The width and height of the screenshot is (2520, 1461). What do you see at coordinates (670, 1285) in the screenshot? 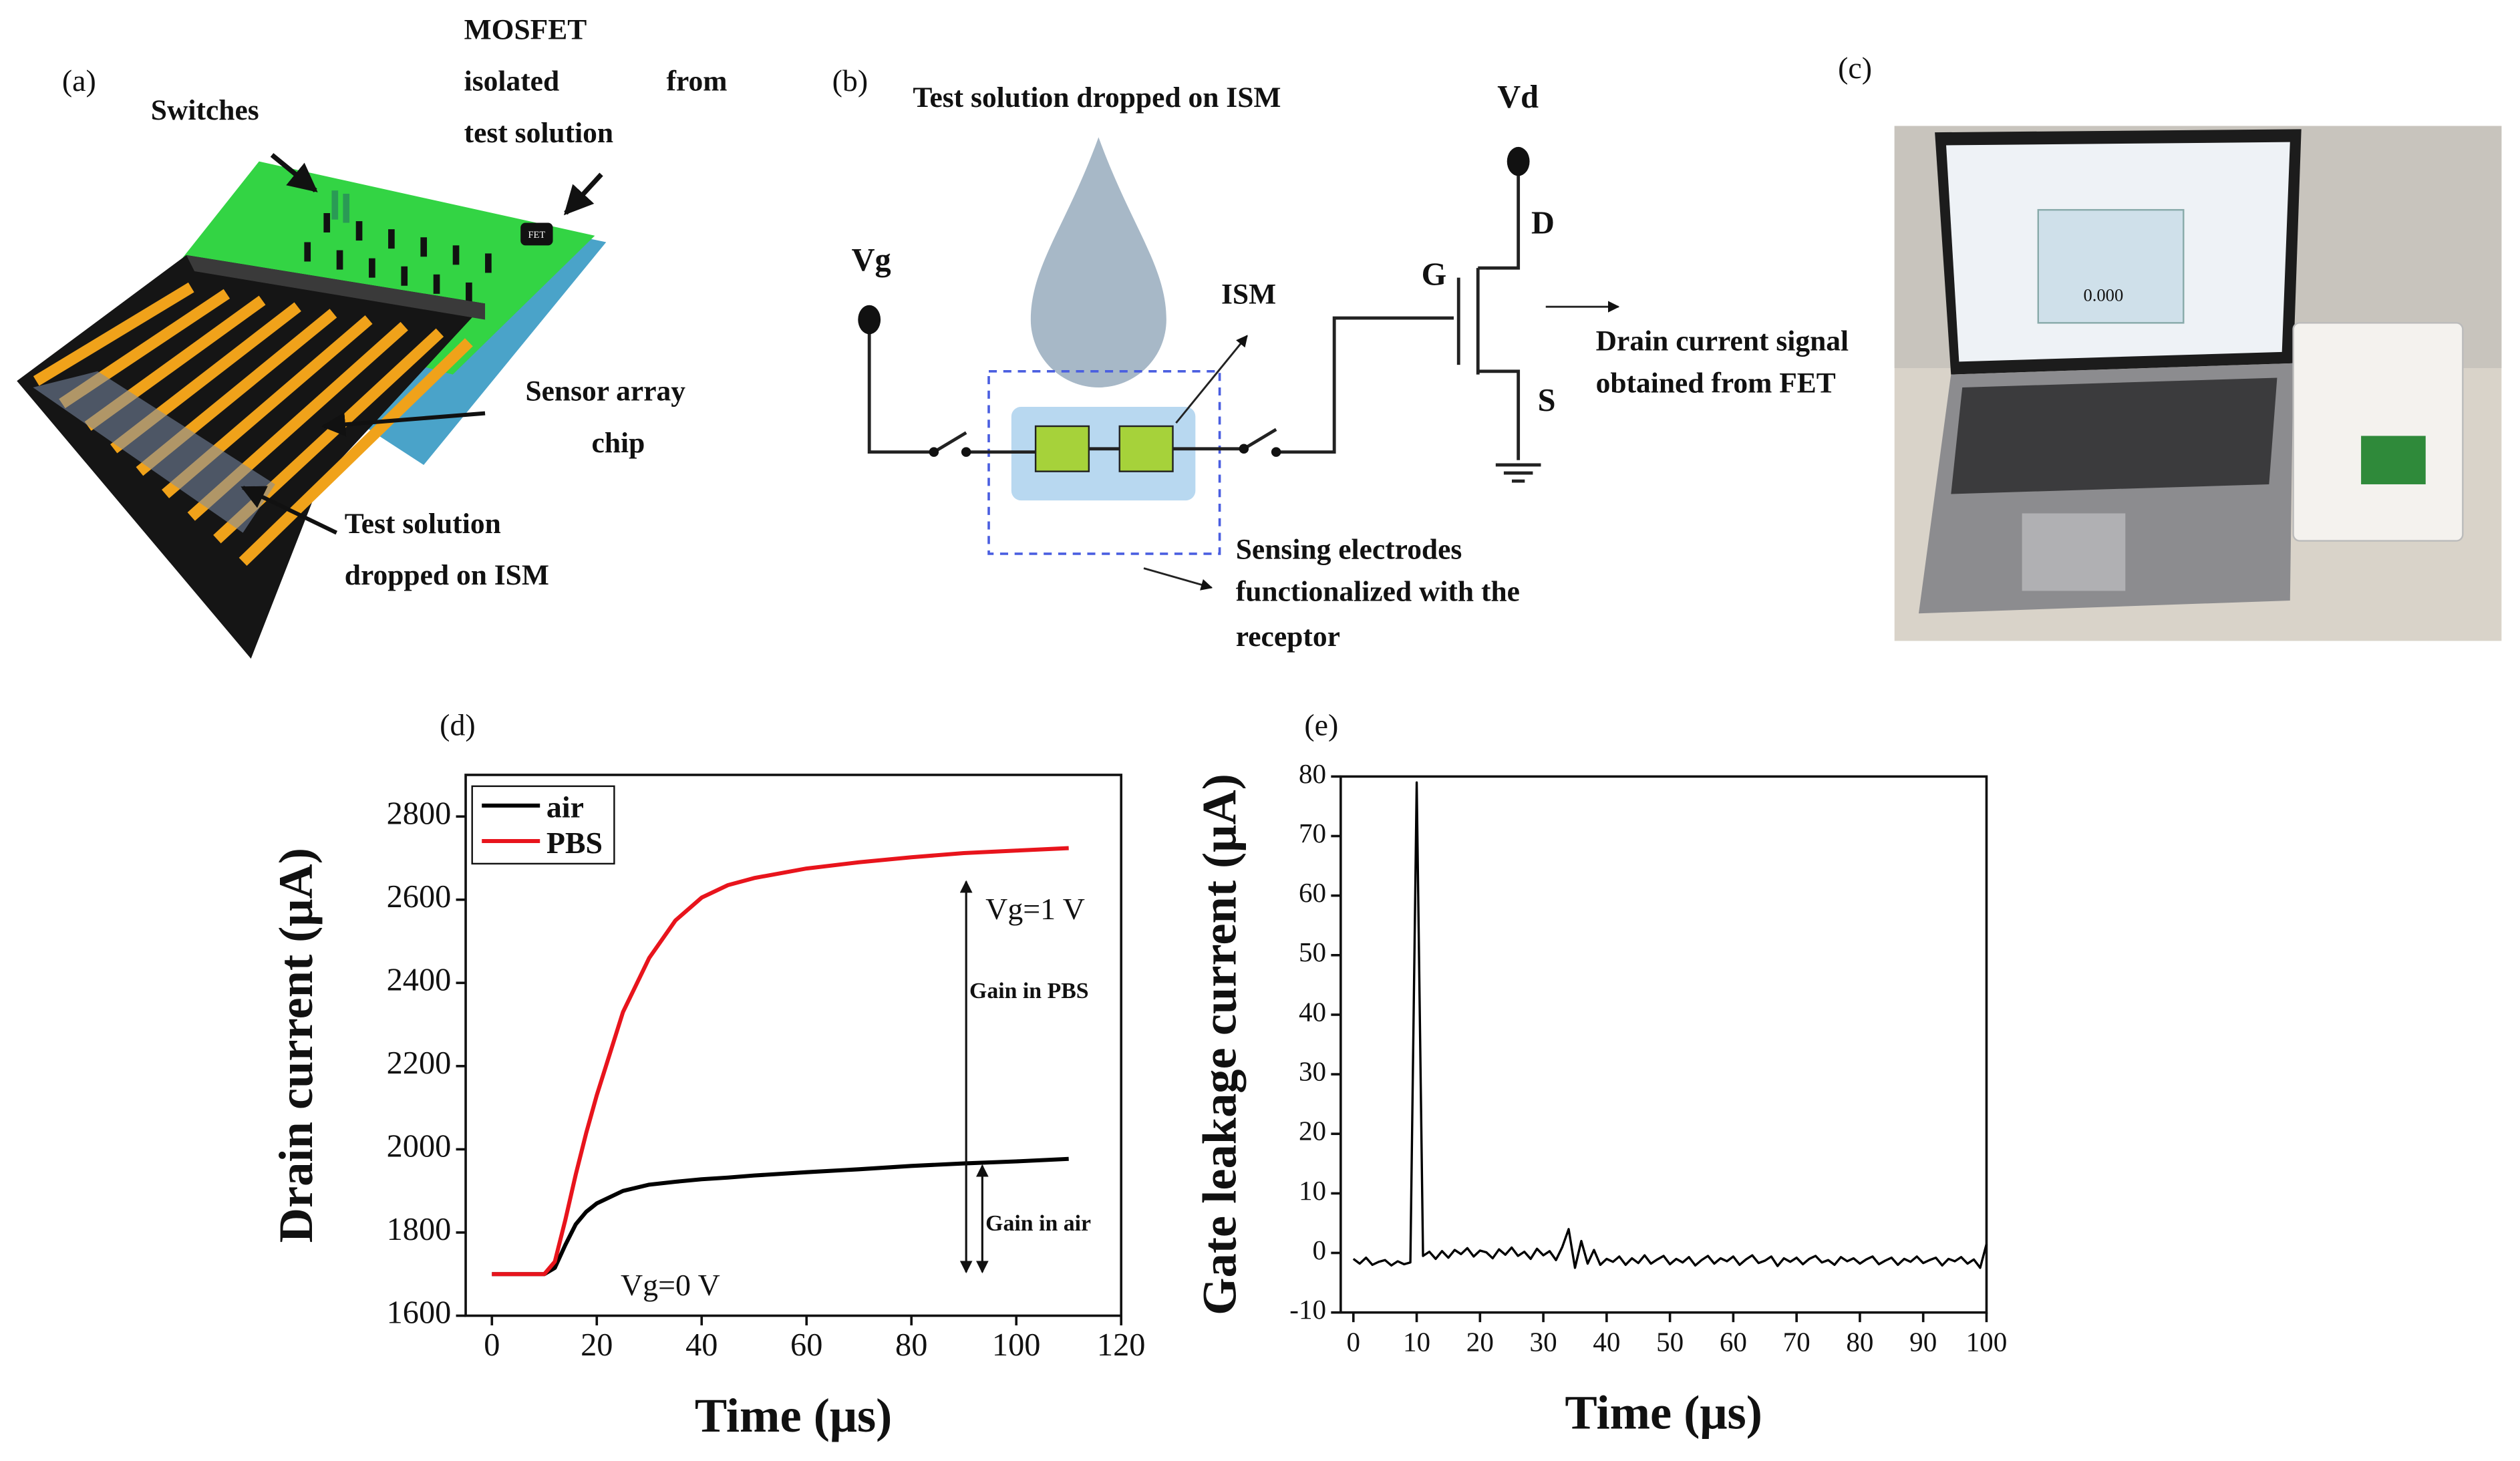
I see `annotation: Vg=0 V` at bounding box center [670, 1285].